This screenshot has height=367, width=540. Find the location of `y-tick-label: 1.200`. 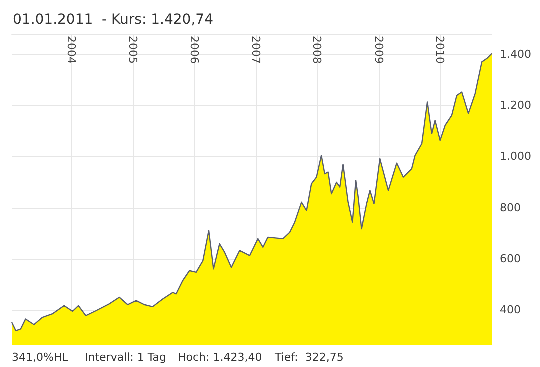

y-tick-label: 1.200 is located at coordinates (516, 105).